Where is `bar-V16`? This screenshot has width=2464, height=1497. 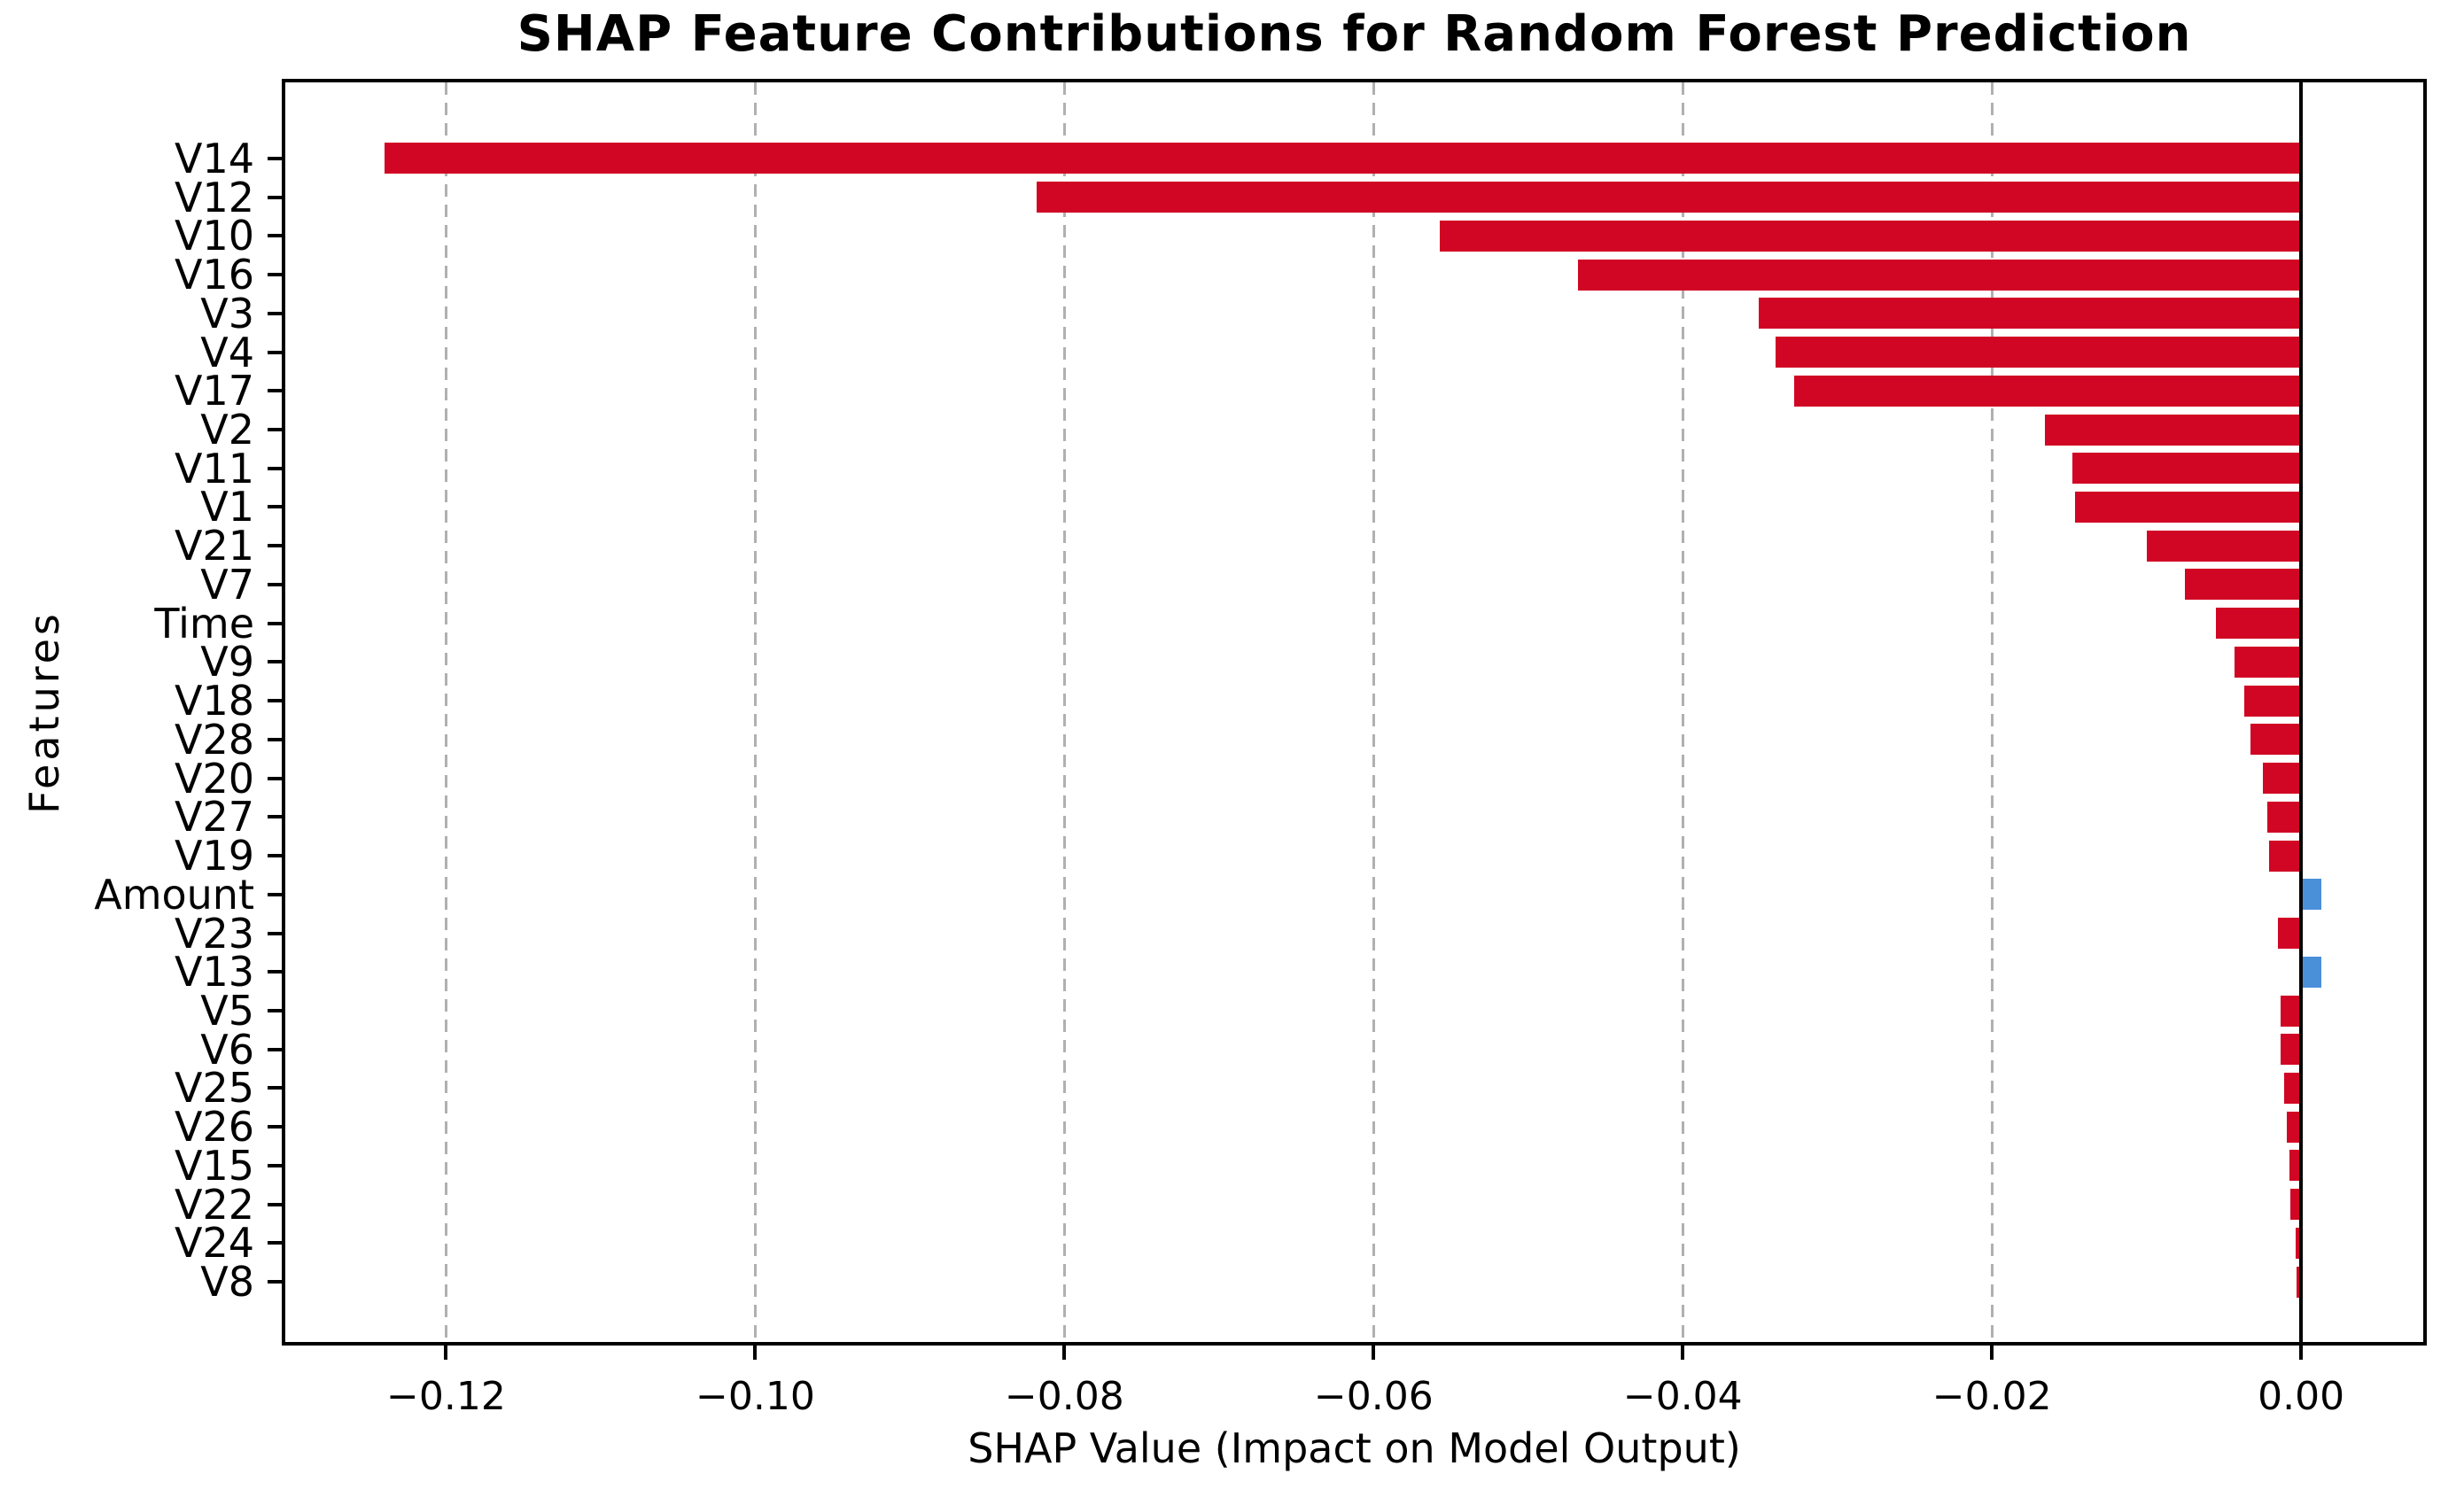 bar-V16 is located at coordinates (1939, 275).